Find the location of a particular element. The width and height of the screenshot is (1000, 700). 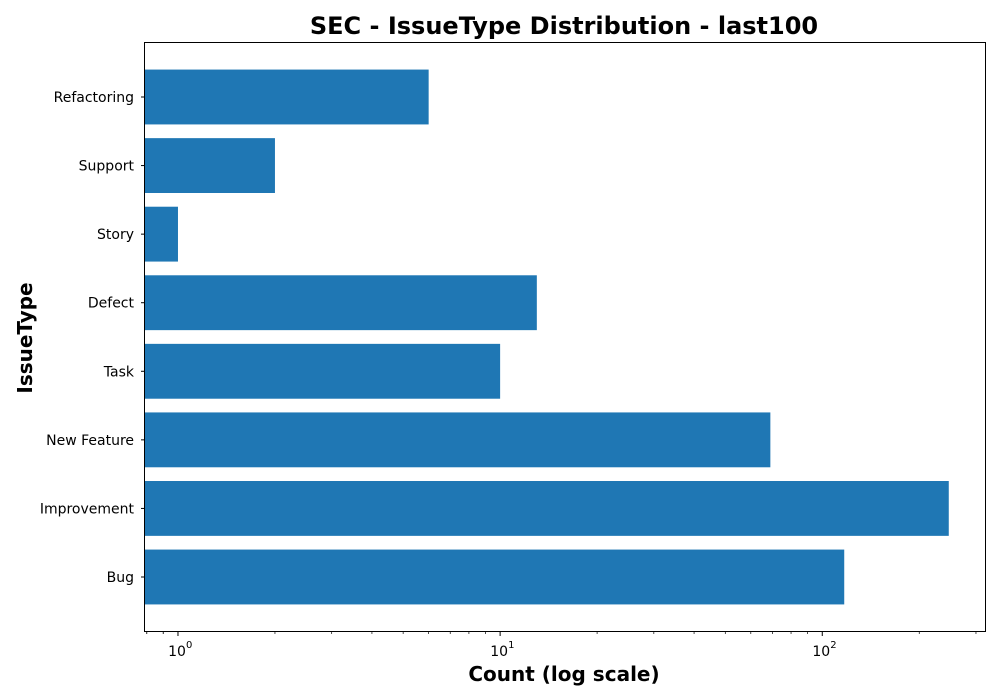

y-tick-label: Story is located at coordinates (115, 235).